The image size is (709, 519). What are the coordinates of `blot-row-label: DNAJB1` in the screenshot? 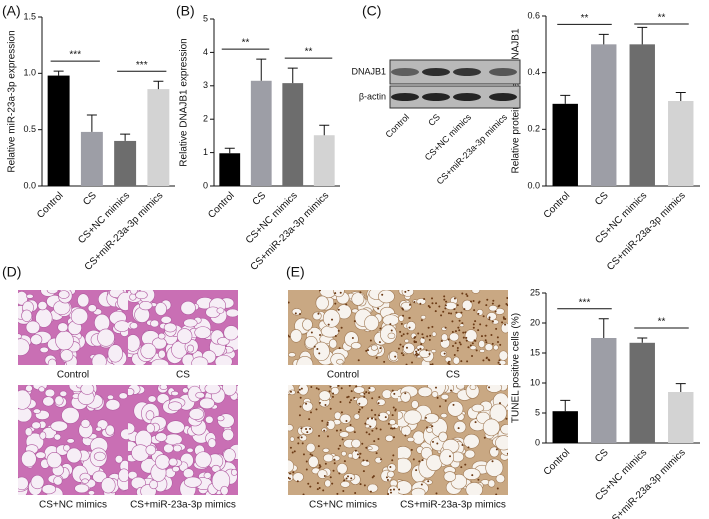 It's located at (368, 71).